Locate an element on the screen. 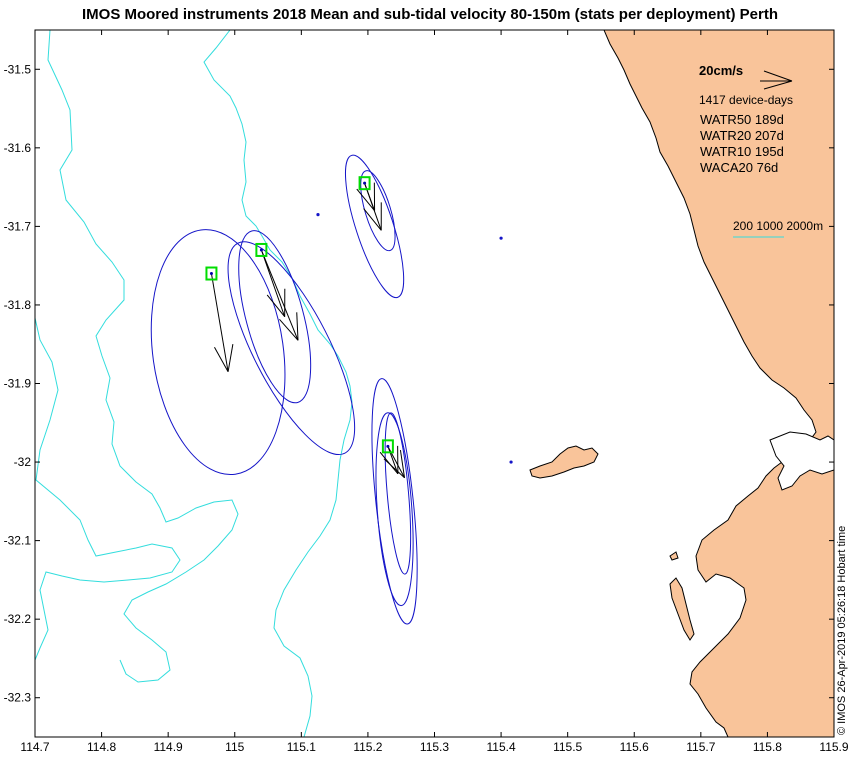 Image resolution: width=860 pixels, height=760 pixels. x-tick-label: 115.5 is located at coordinates (567, 747).